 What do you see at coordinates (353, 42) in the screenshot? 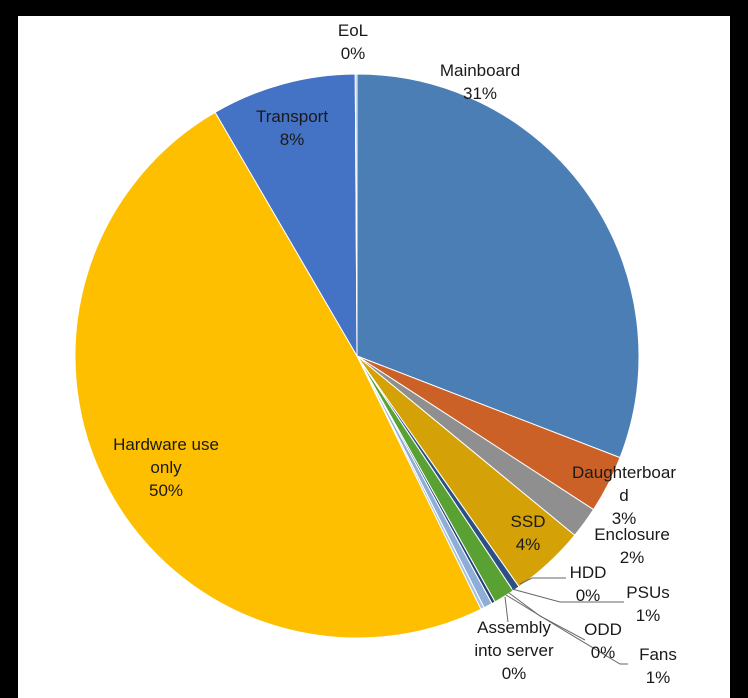
I see `slice-label: EoL 0%` at bounding box center [353, 42].